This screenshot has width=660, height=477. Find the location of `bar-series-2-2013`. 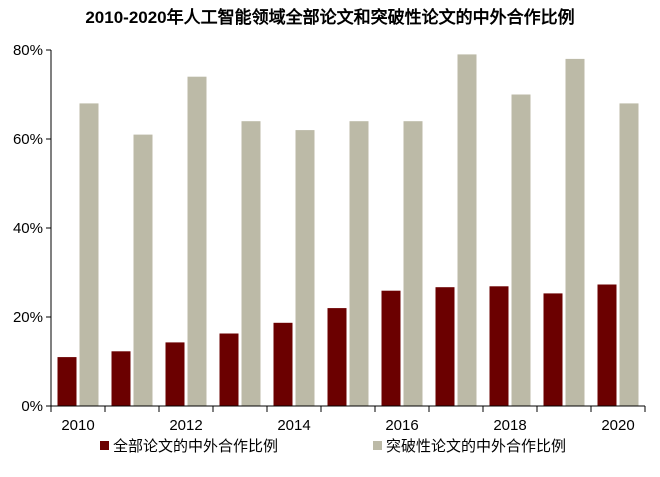

bar-series-2-2013 is located at coordinates (251, 263).